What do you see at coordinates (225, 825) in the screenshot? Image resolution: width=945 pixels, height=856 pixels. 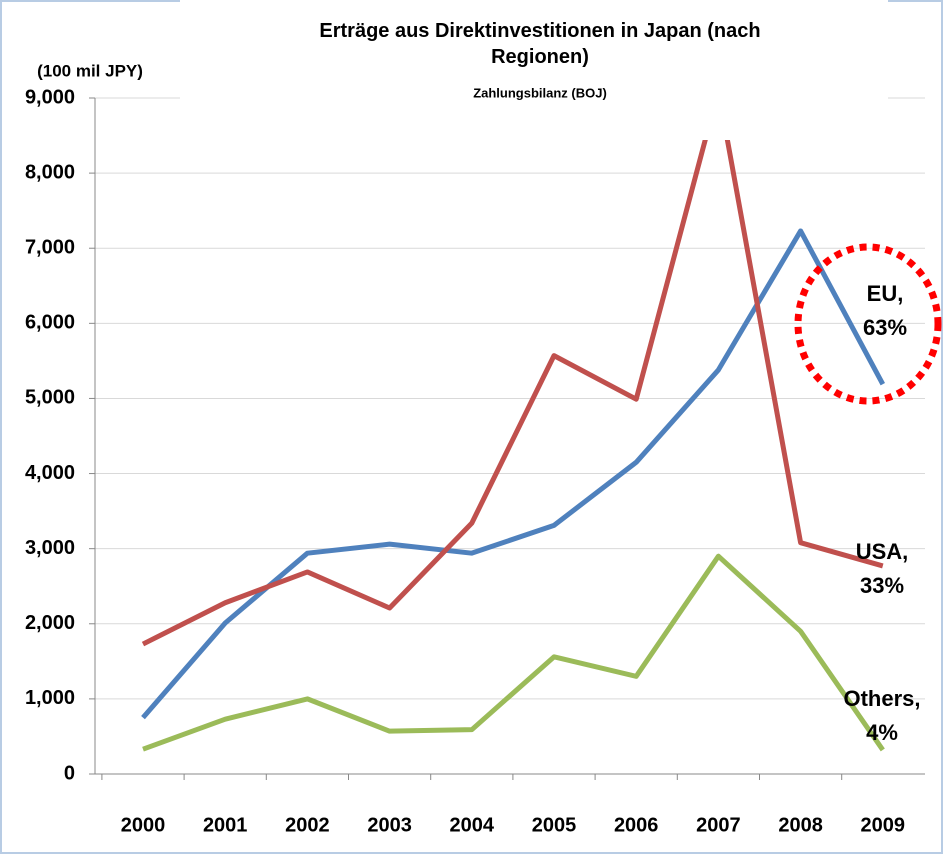 I see `x-tick-label: 2001` at bounding box center [225, 825].